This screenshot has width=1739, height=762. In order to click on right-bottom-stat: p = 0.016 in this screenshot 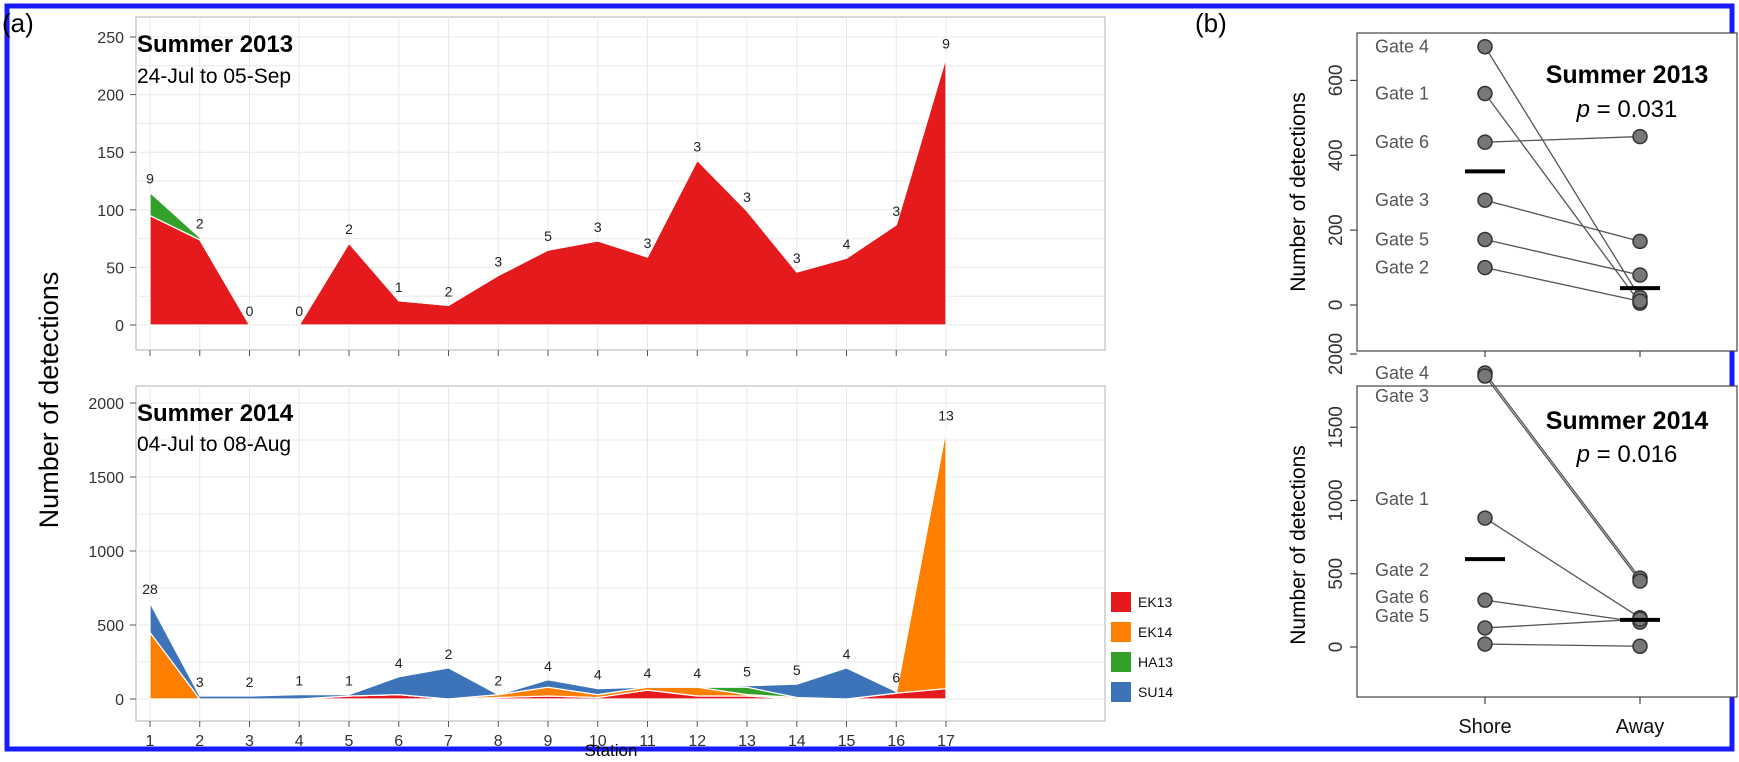, I will do `click(1627, 454)`.